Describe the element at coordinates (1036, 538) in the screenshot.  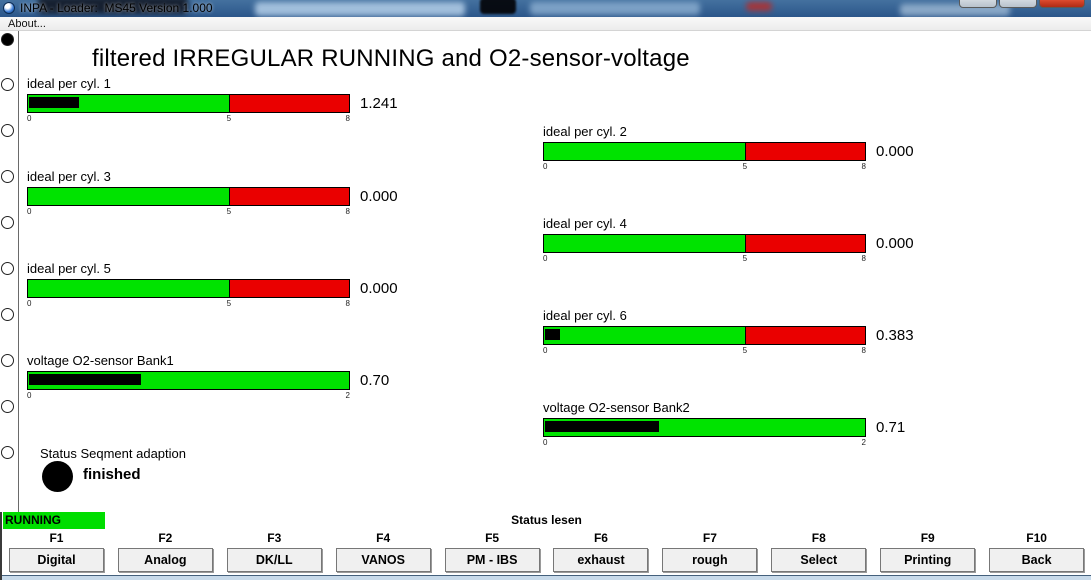
I see `fkey-label: F10` at that location.